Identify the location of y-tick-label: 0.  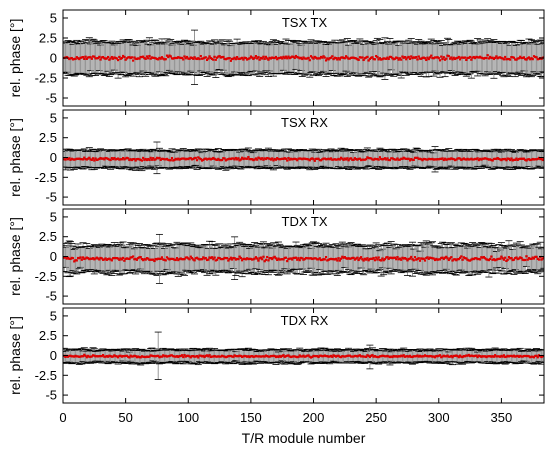
(53, 58).